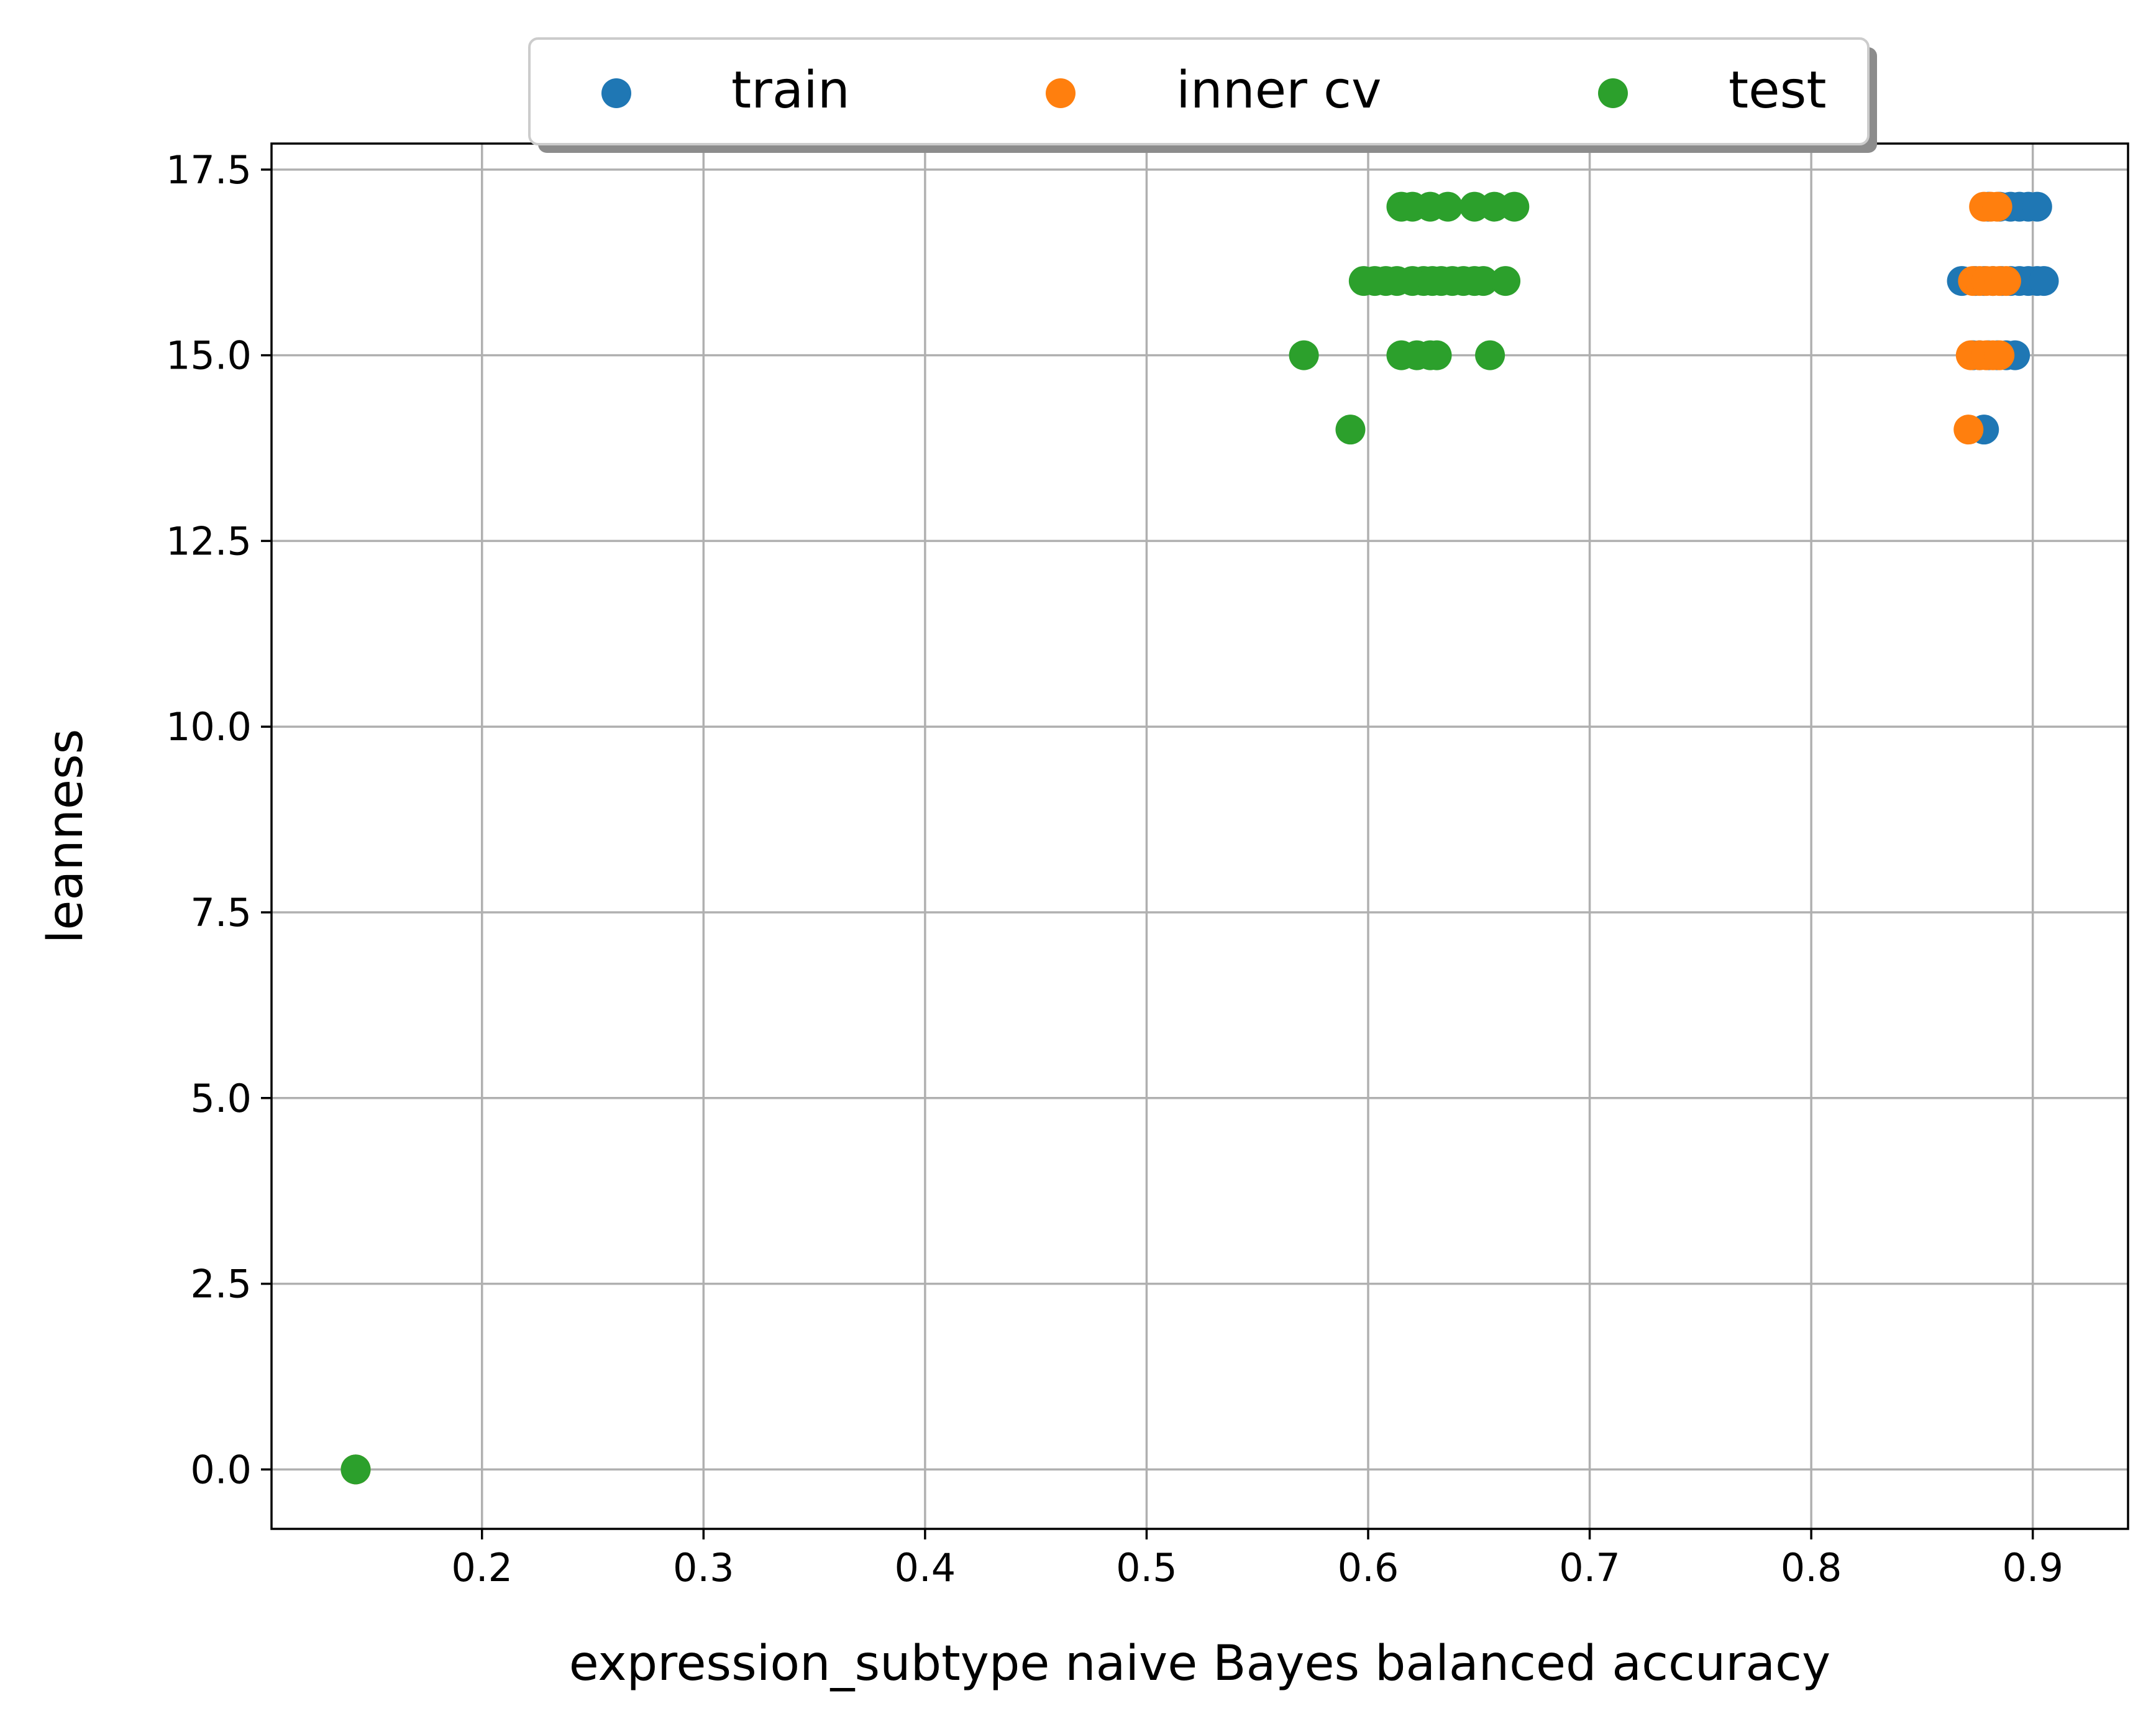  Describe the element at coordinates (1146, 1568) in the screenshot. I see `x-tick-label: 0.5` at that location.